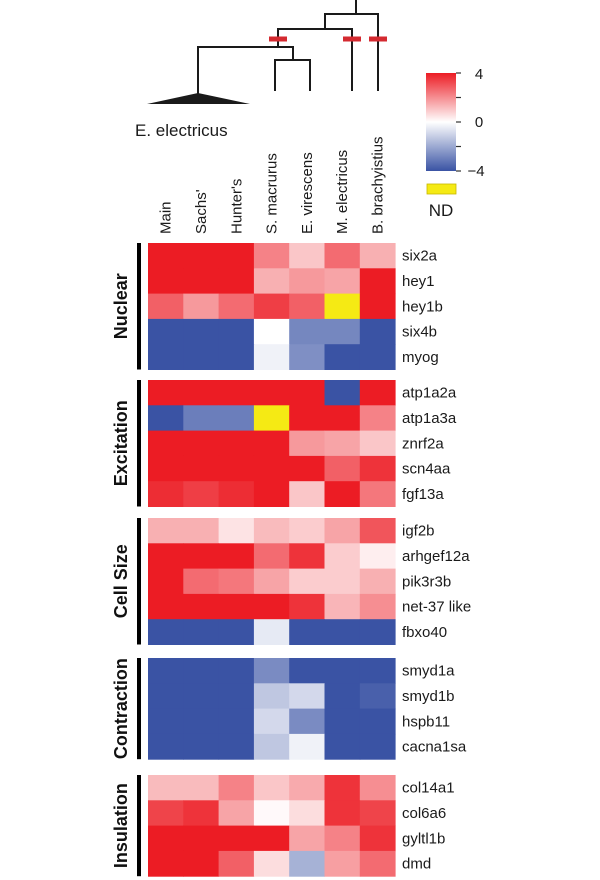 The height and width of the screenshot is (880, 600). I want to click on heatmap-row: net-37 like, so click(309, 606).